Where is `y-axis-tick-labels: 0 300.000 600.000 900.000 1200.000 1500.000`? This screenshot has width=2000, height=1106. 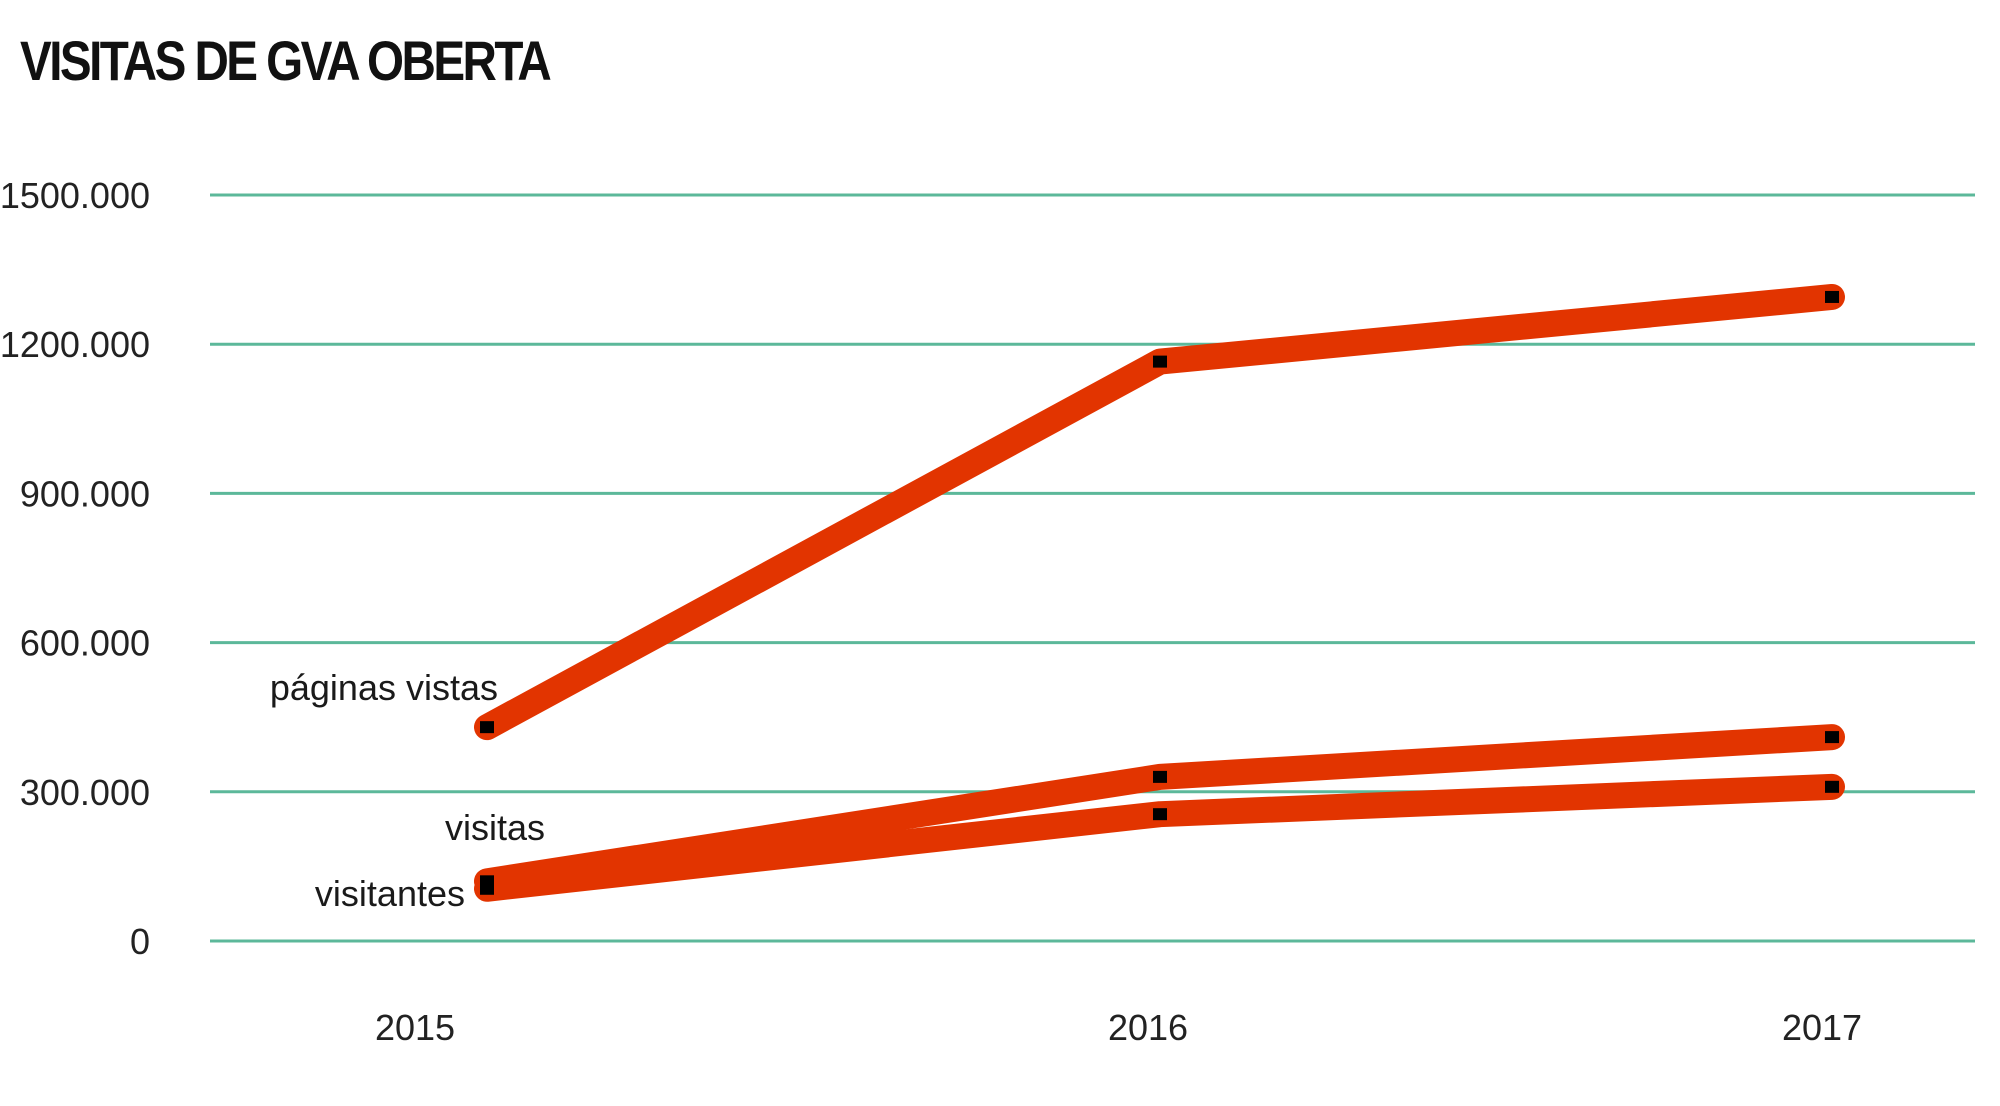 y-axis-tick-labels: 0 300.000 600.000 900.000 1200.000 1500.000 is located at coordinates (75, 568).